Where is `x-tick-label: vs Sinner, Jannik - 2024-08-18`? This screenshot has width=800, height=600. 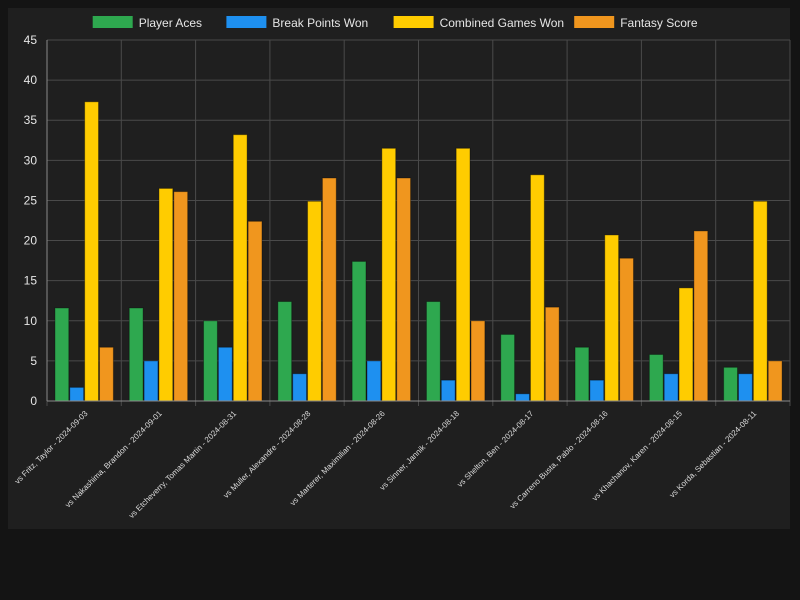 x-tick-label: vs Sinner, Jannik - 2024-08-18 is located at coordinates (419, 450).